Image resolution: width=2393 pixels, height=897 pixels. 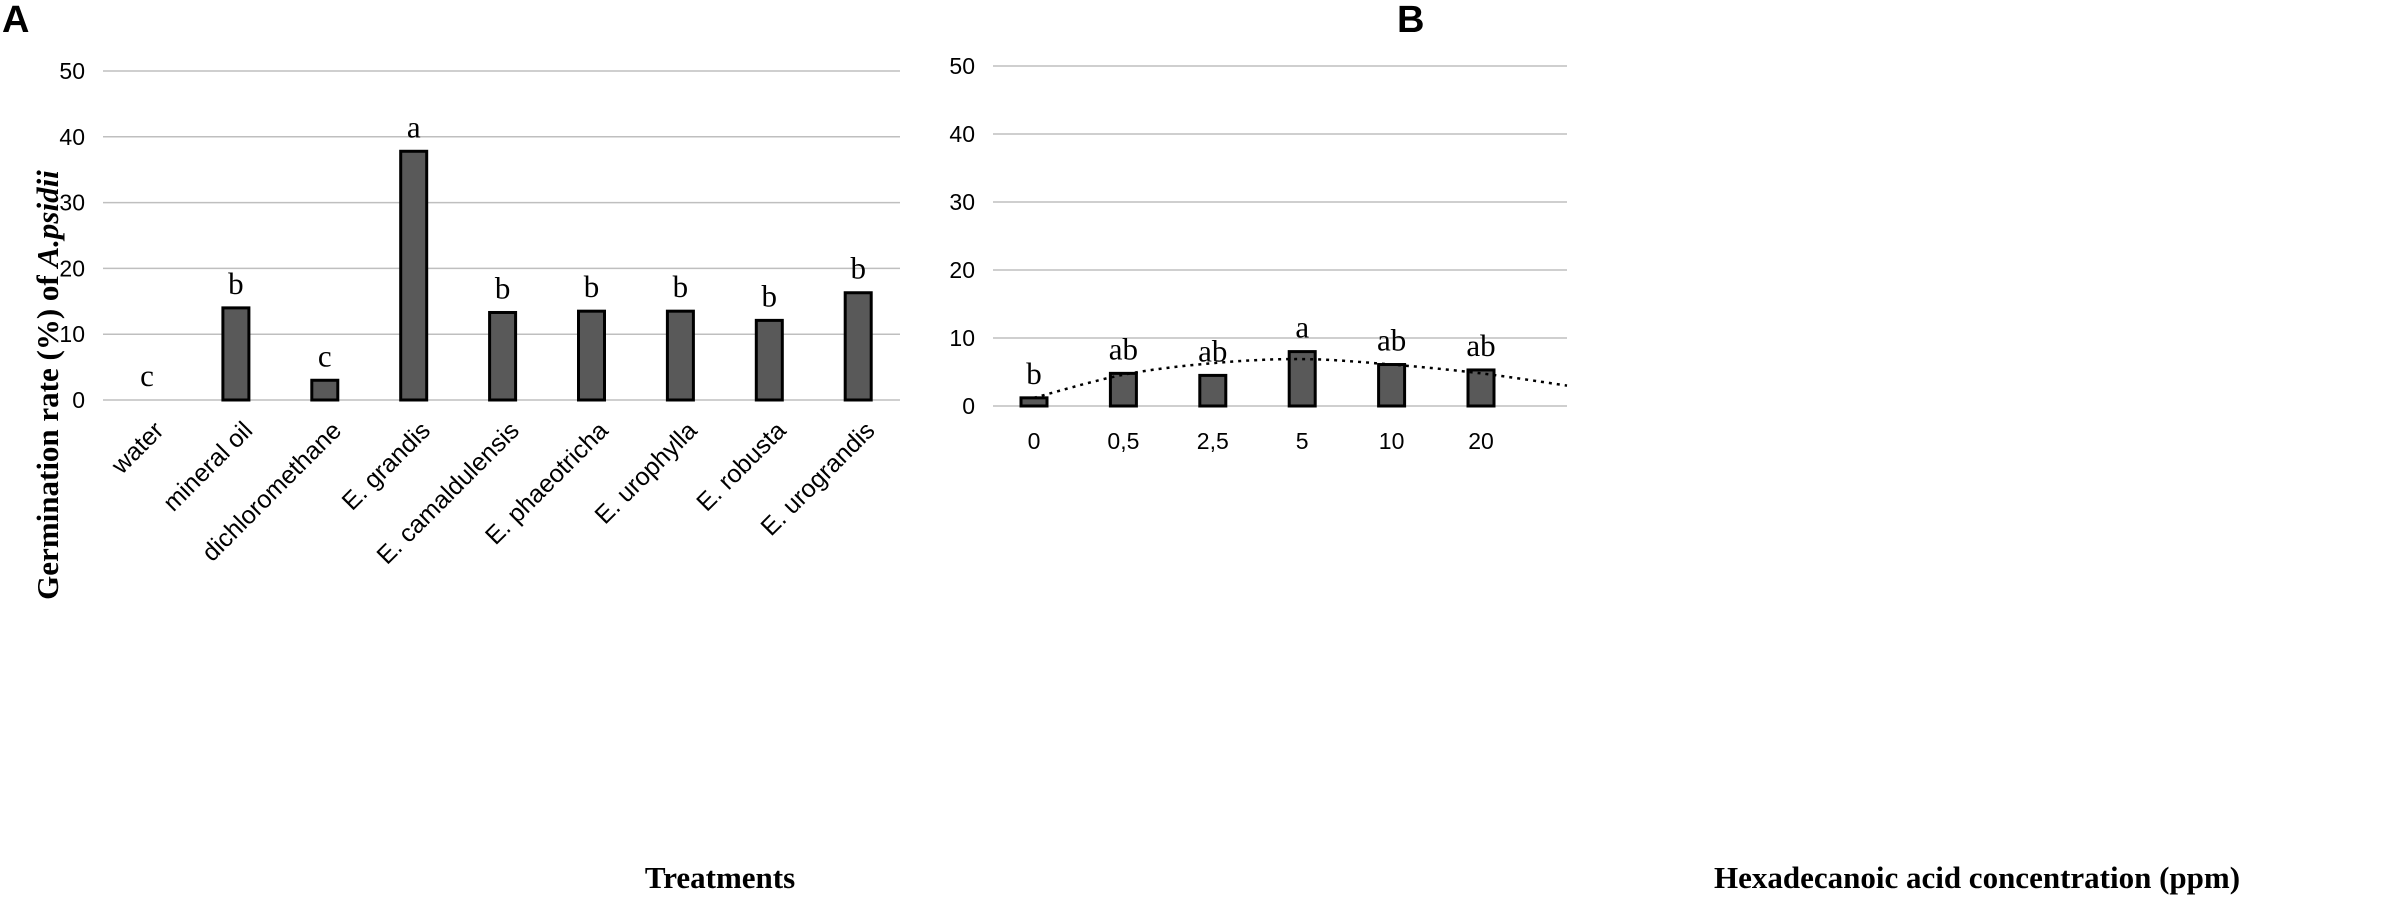 What do you see at coordinates (72, 71) in the screenshot?
I see `a-y-tick-label: 50` at bounding box center [72, 71].